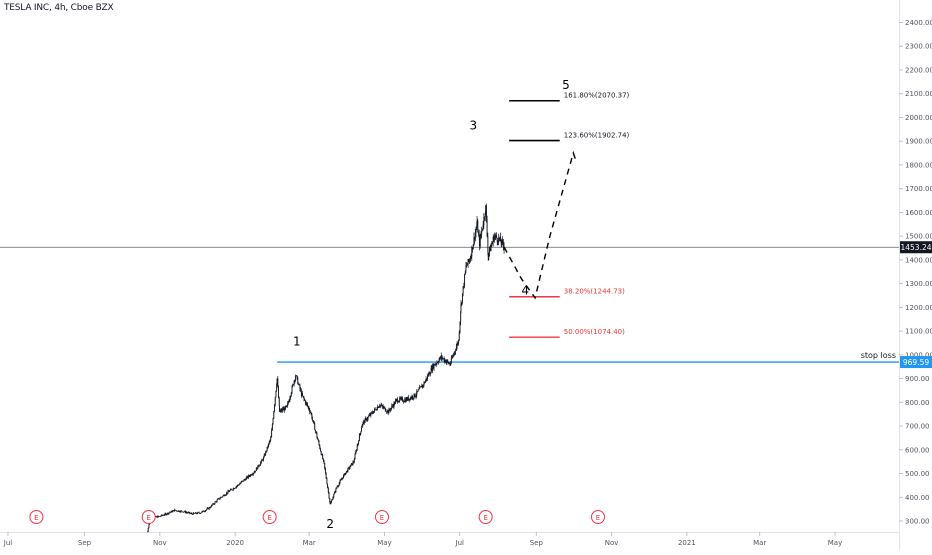  What do you see at coordinates (918, 70) in the screenshot?
I see `price-axis-tick-label: 2200.00` at bounding box center [918, 70].